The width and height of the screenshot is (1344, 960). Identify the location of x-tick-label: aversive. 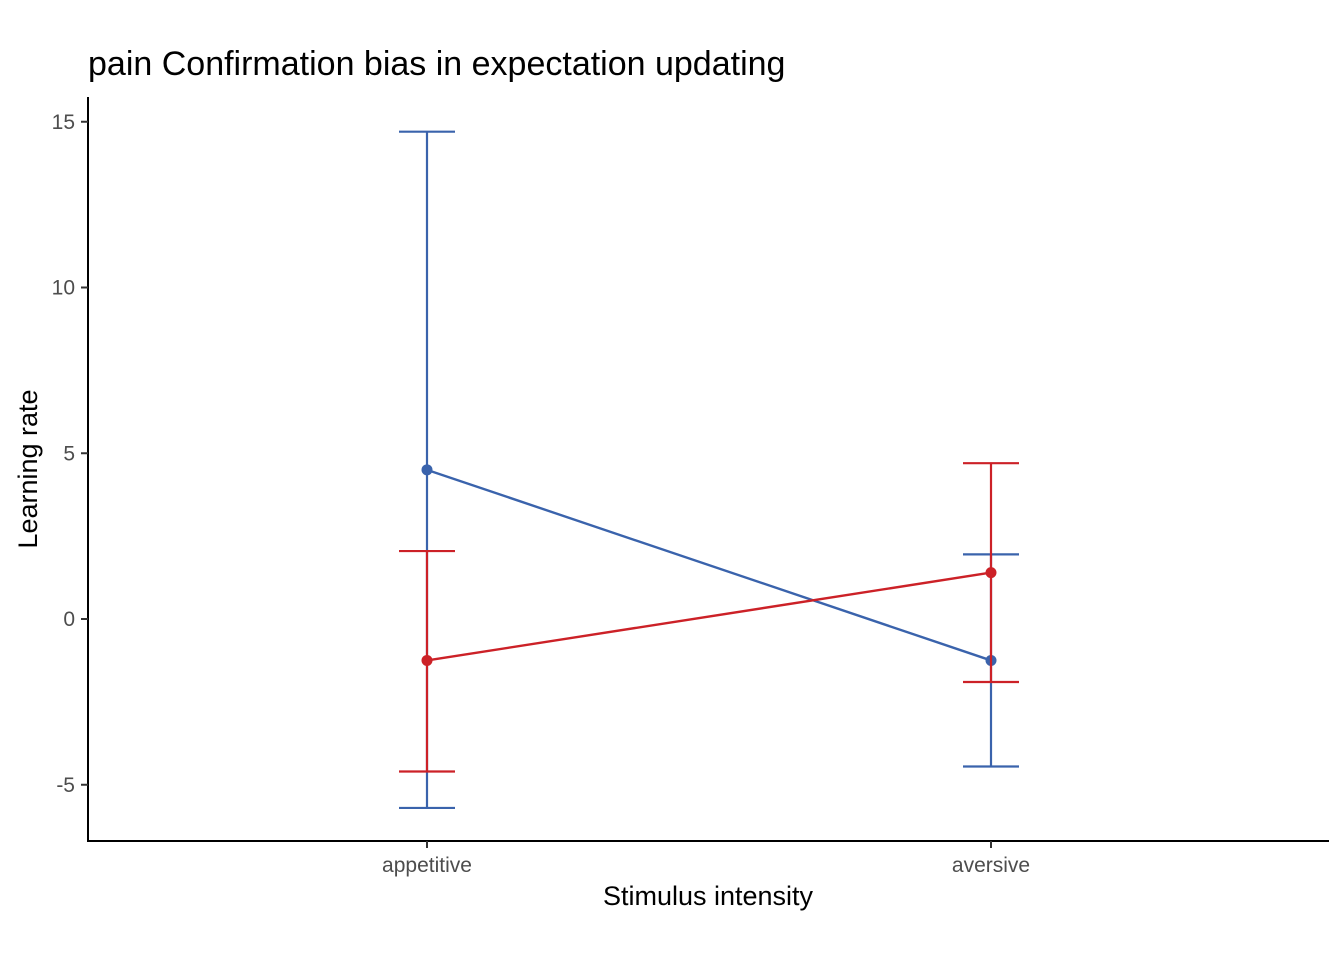
(991, 865).